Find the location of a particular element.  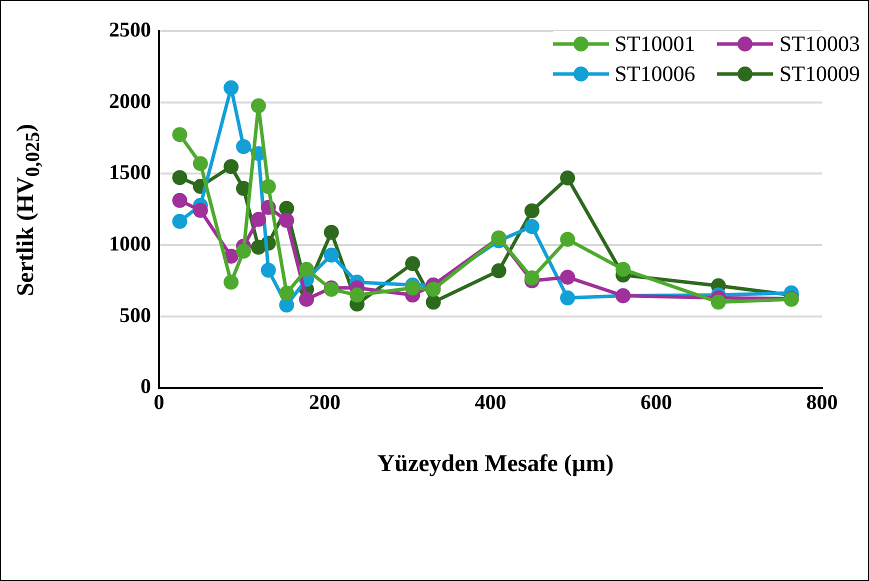

x-axis-title: Yüzeyden Mesafe (µm) is located at coordinates (495, 464).